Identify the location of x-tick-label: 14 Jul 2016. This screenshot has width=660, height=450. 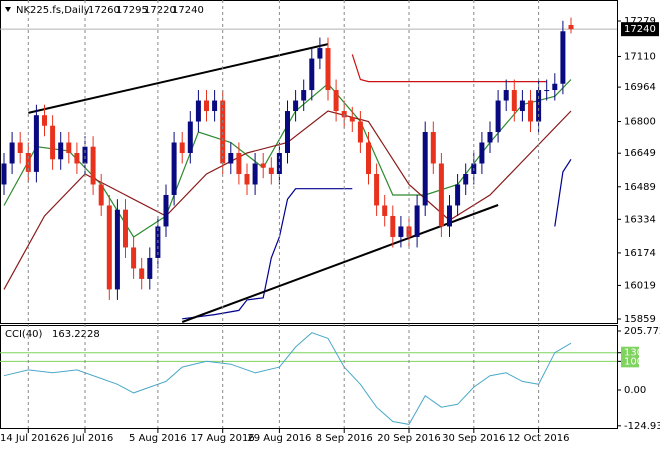
(28, 438).